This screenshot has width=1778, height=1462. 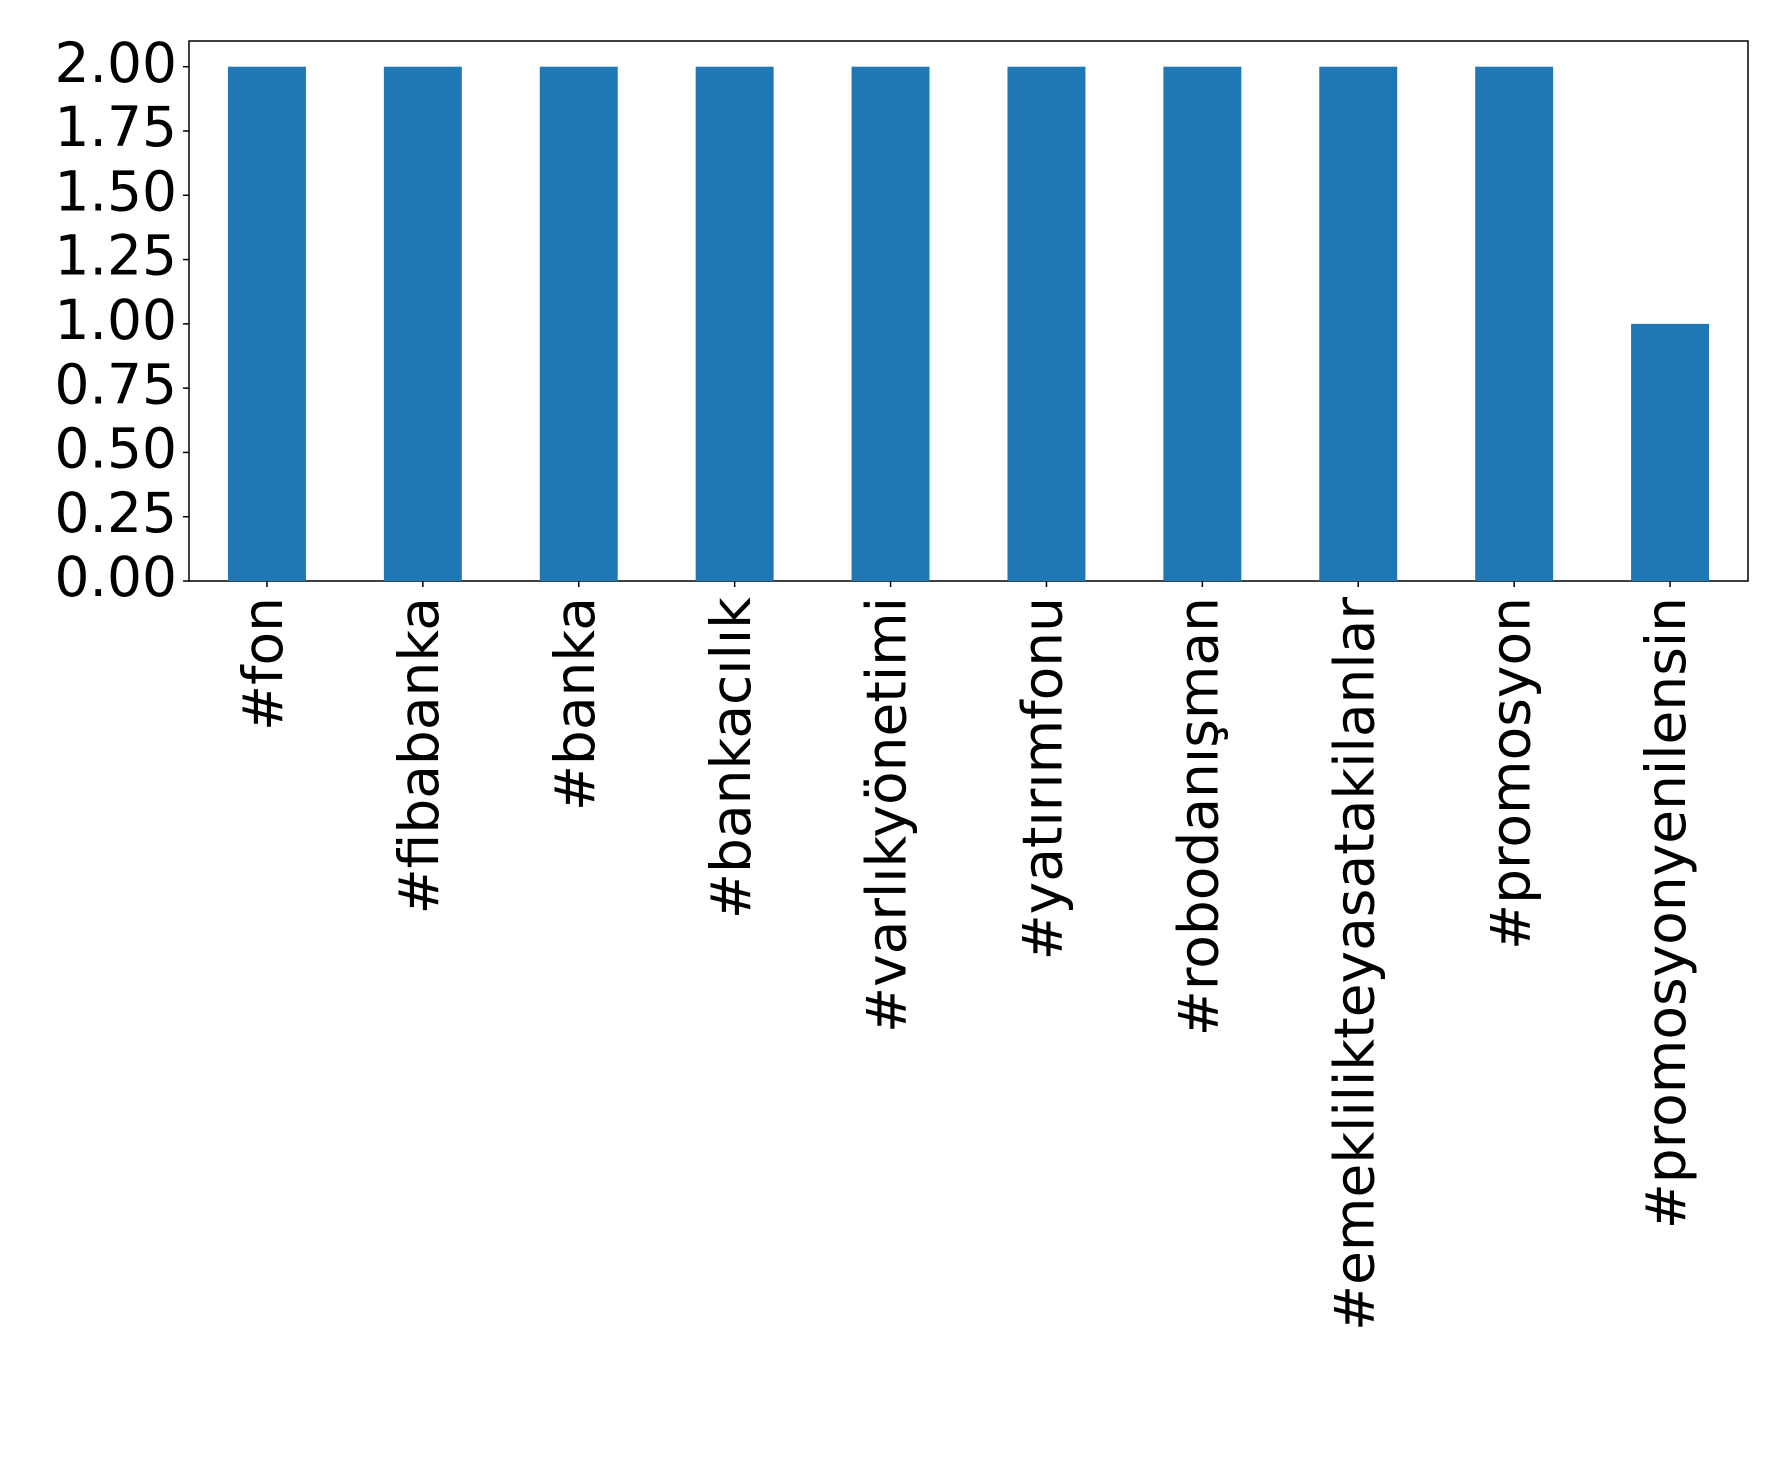 I want to click on x-tick-label: #promosyon, so click(x=1510, y=773).